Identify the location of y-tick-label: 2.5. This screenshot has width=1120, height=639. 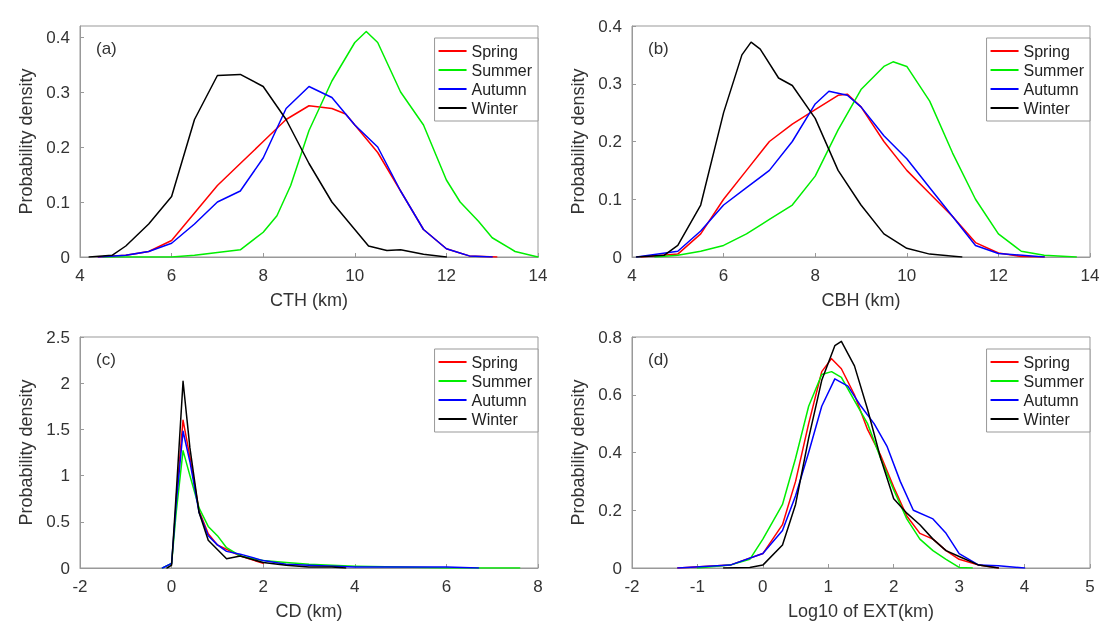
(58, 337).